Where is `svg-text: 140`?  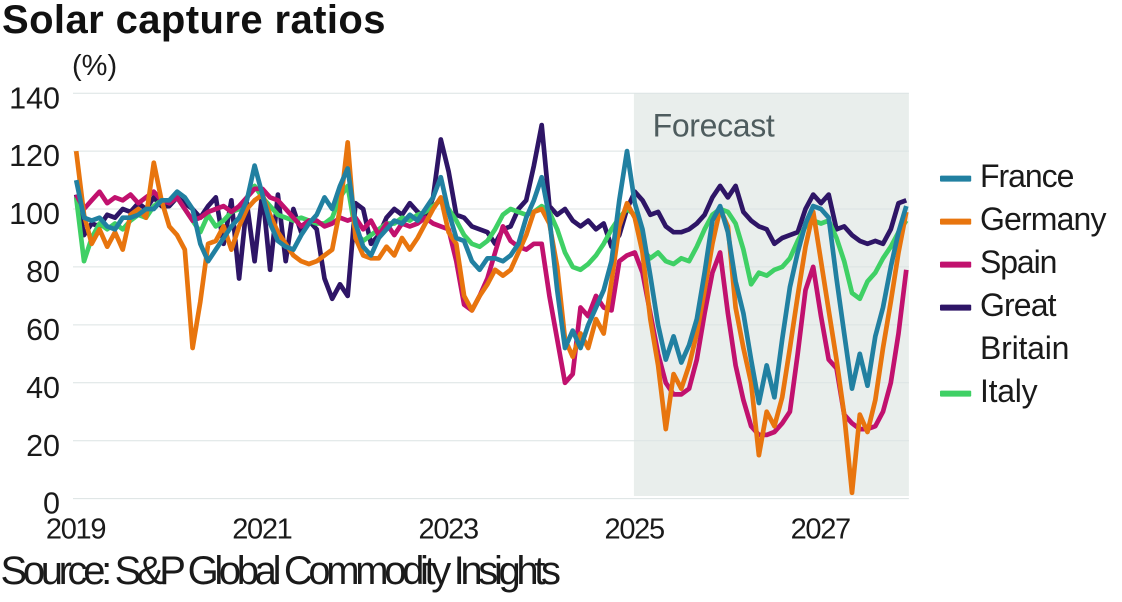 svg-text: 140 is located at coordinates (34, 98).